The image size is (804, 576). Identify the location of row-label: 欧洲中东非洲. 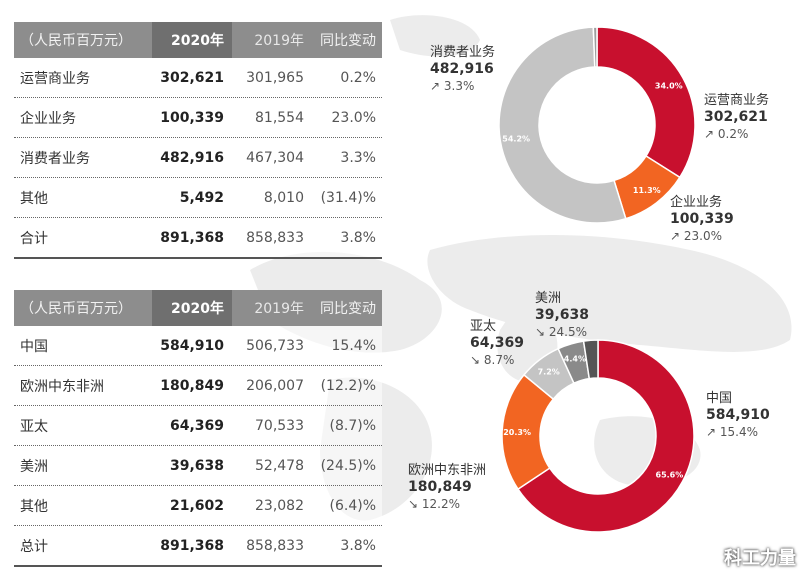
(62, 386).